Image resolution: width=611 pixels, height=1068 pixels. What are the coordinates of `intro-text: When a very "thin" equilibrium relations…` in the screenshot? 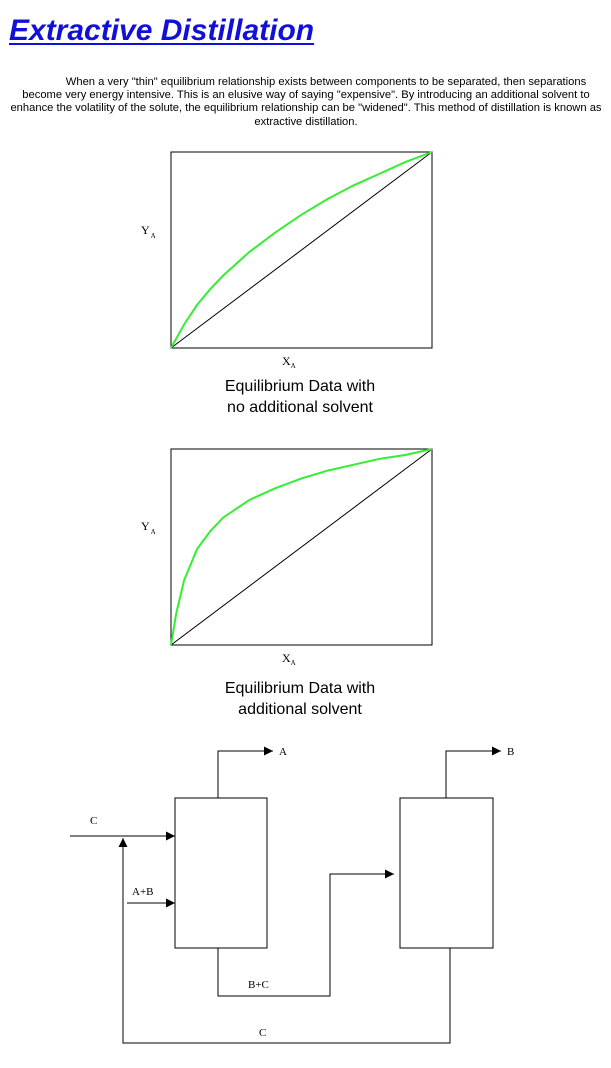 It's located at (306, 102).